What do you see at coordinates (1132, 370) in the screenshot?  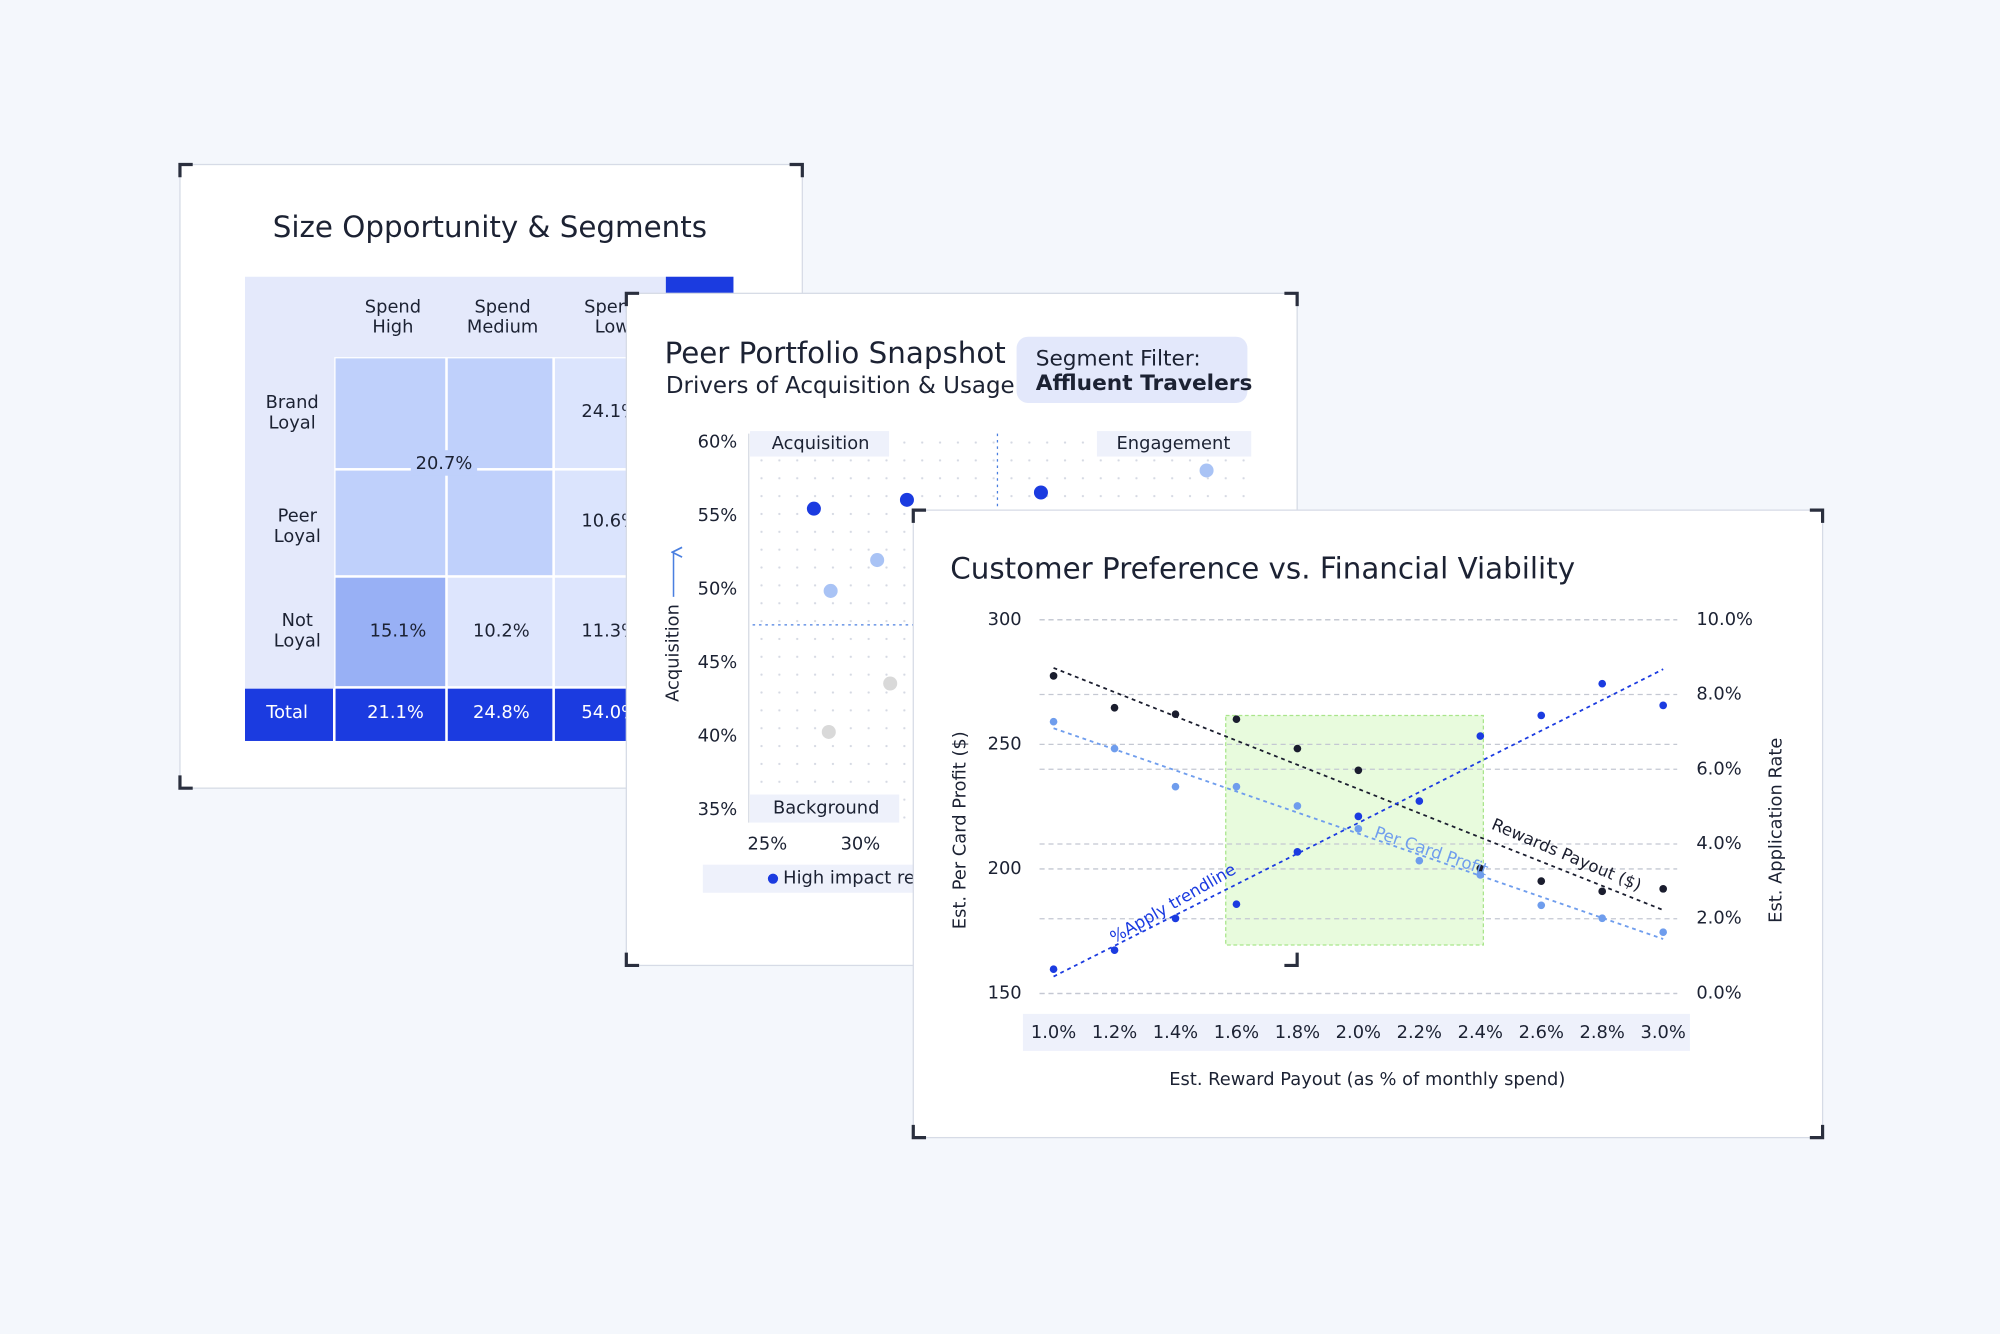 I see `filter-badge` at bounding box center [1132, 370].